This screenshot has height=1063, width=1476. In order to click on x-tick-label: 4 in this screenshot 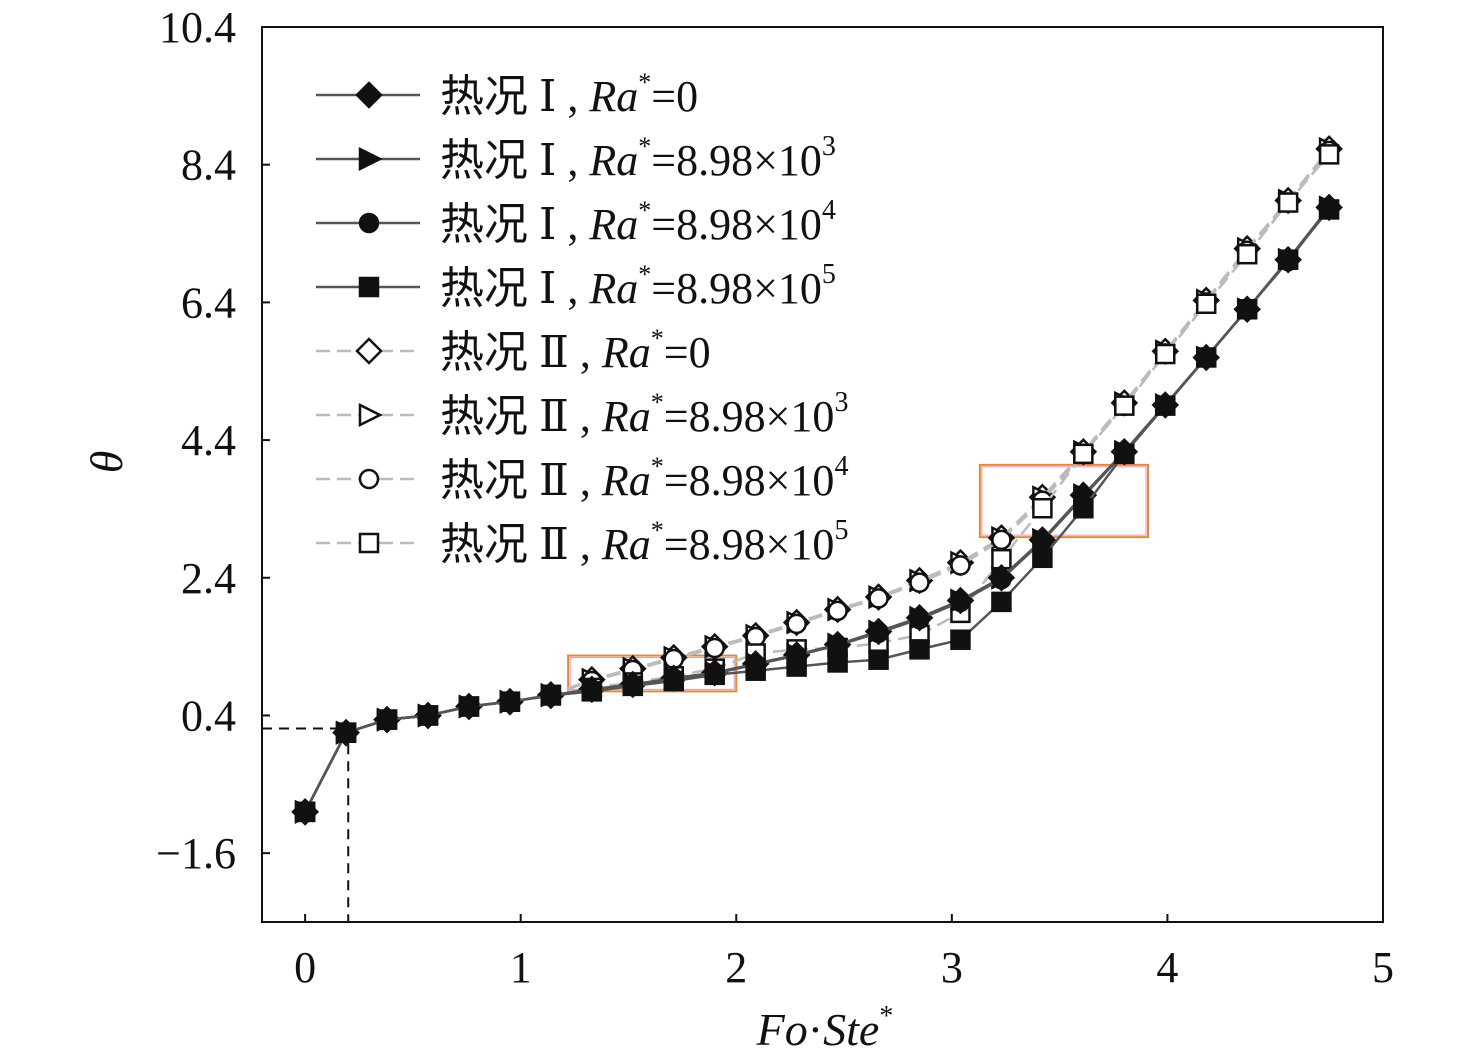, I will do `click(1167, 967)`.